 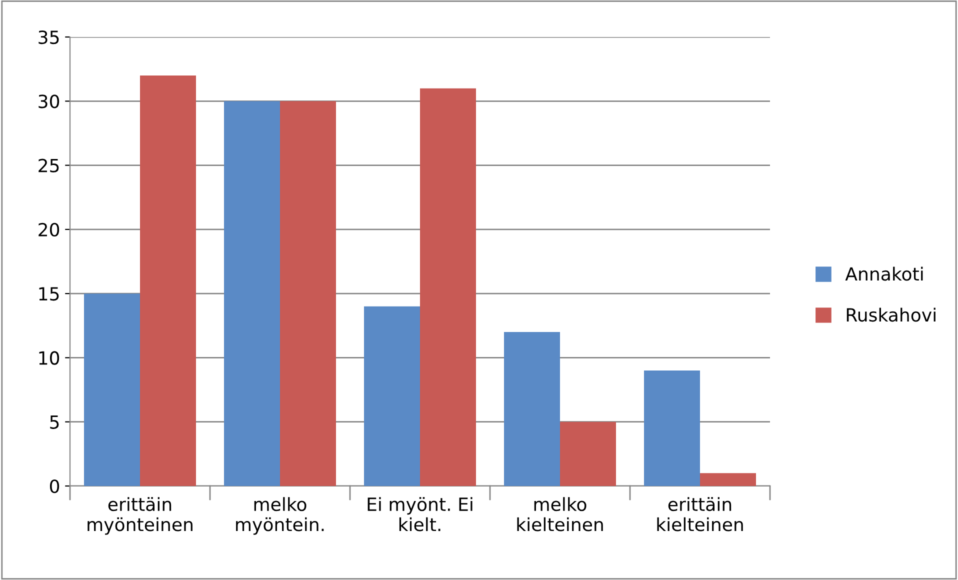 I want to click on x-tick-label: Ei myönt. Ei kielt., so click(x=420, y=514).